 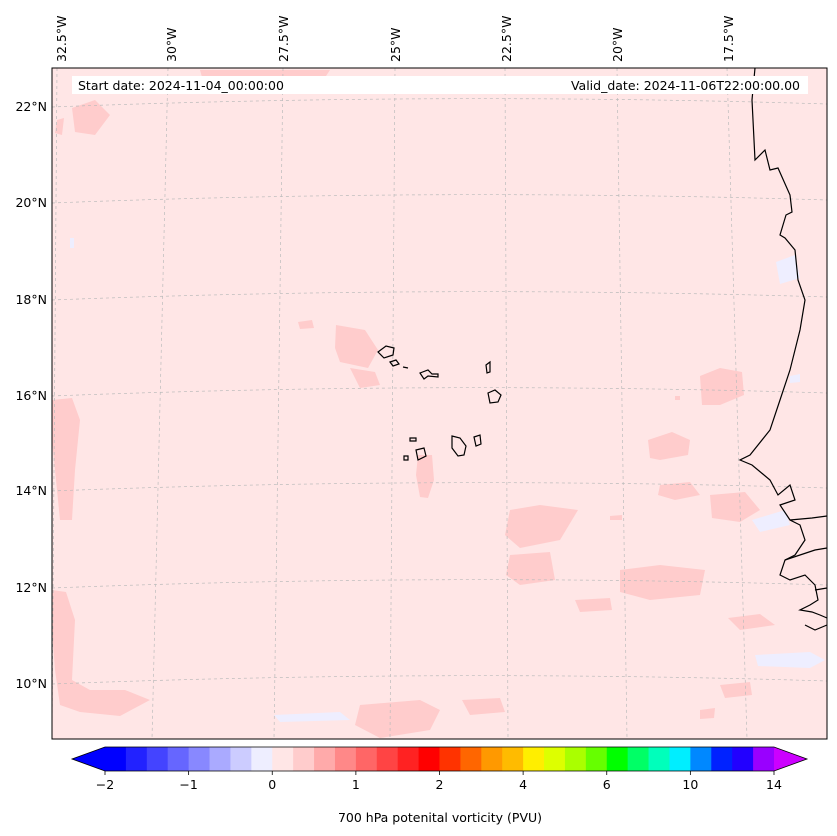 I want to click on colorbar-tick-label: 6, so click(x=607, y=784).